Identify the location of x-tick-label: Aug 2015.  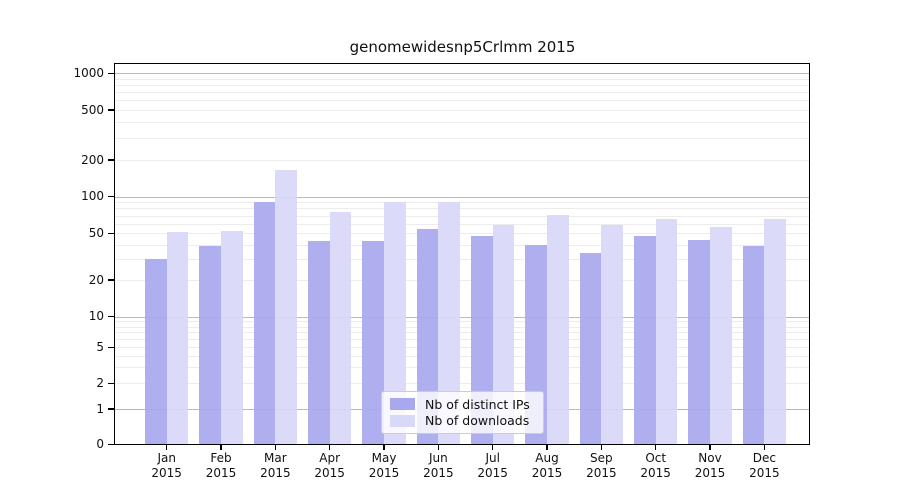
(547, 465).